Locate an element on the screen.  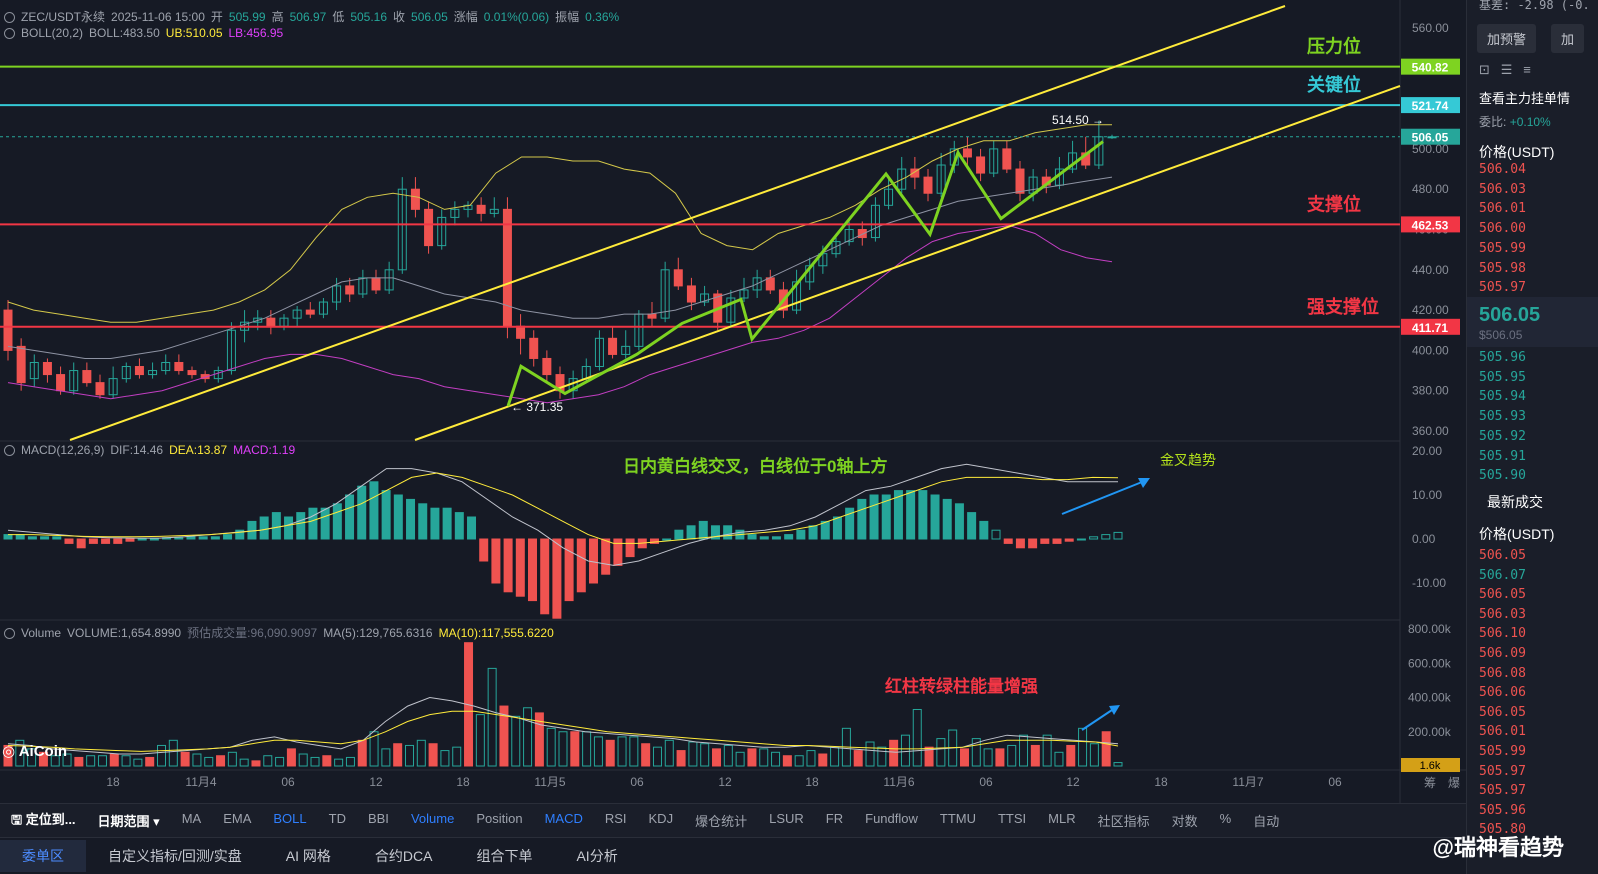
indicator-rsi: RSI is located at coordinates (615, 818).